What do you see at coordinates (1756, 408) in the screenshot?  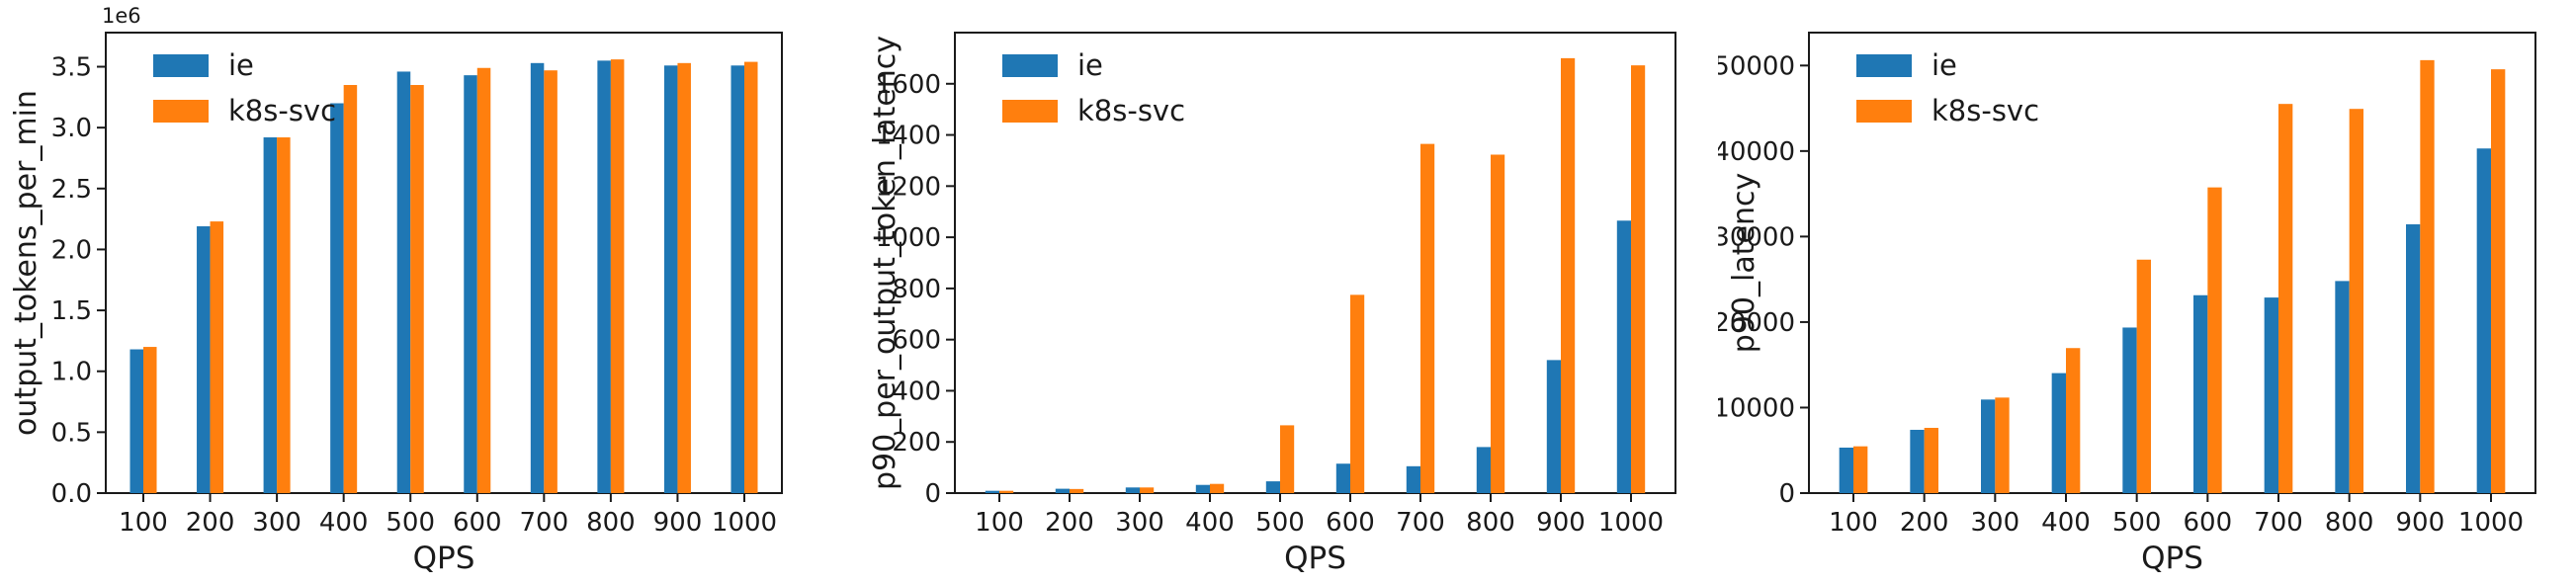 I see `y-tick-label: 10000` at bounding box center [1756, 408].